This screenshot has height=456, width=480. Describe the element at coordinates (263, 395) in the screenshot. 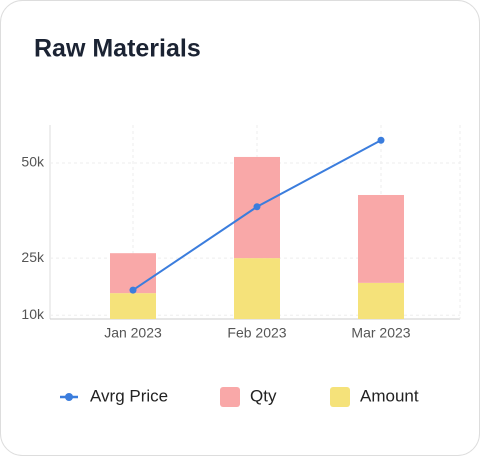

I see `legend-label: Qty` at that location.